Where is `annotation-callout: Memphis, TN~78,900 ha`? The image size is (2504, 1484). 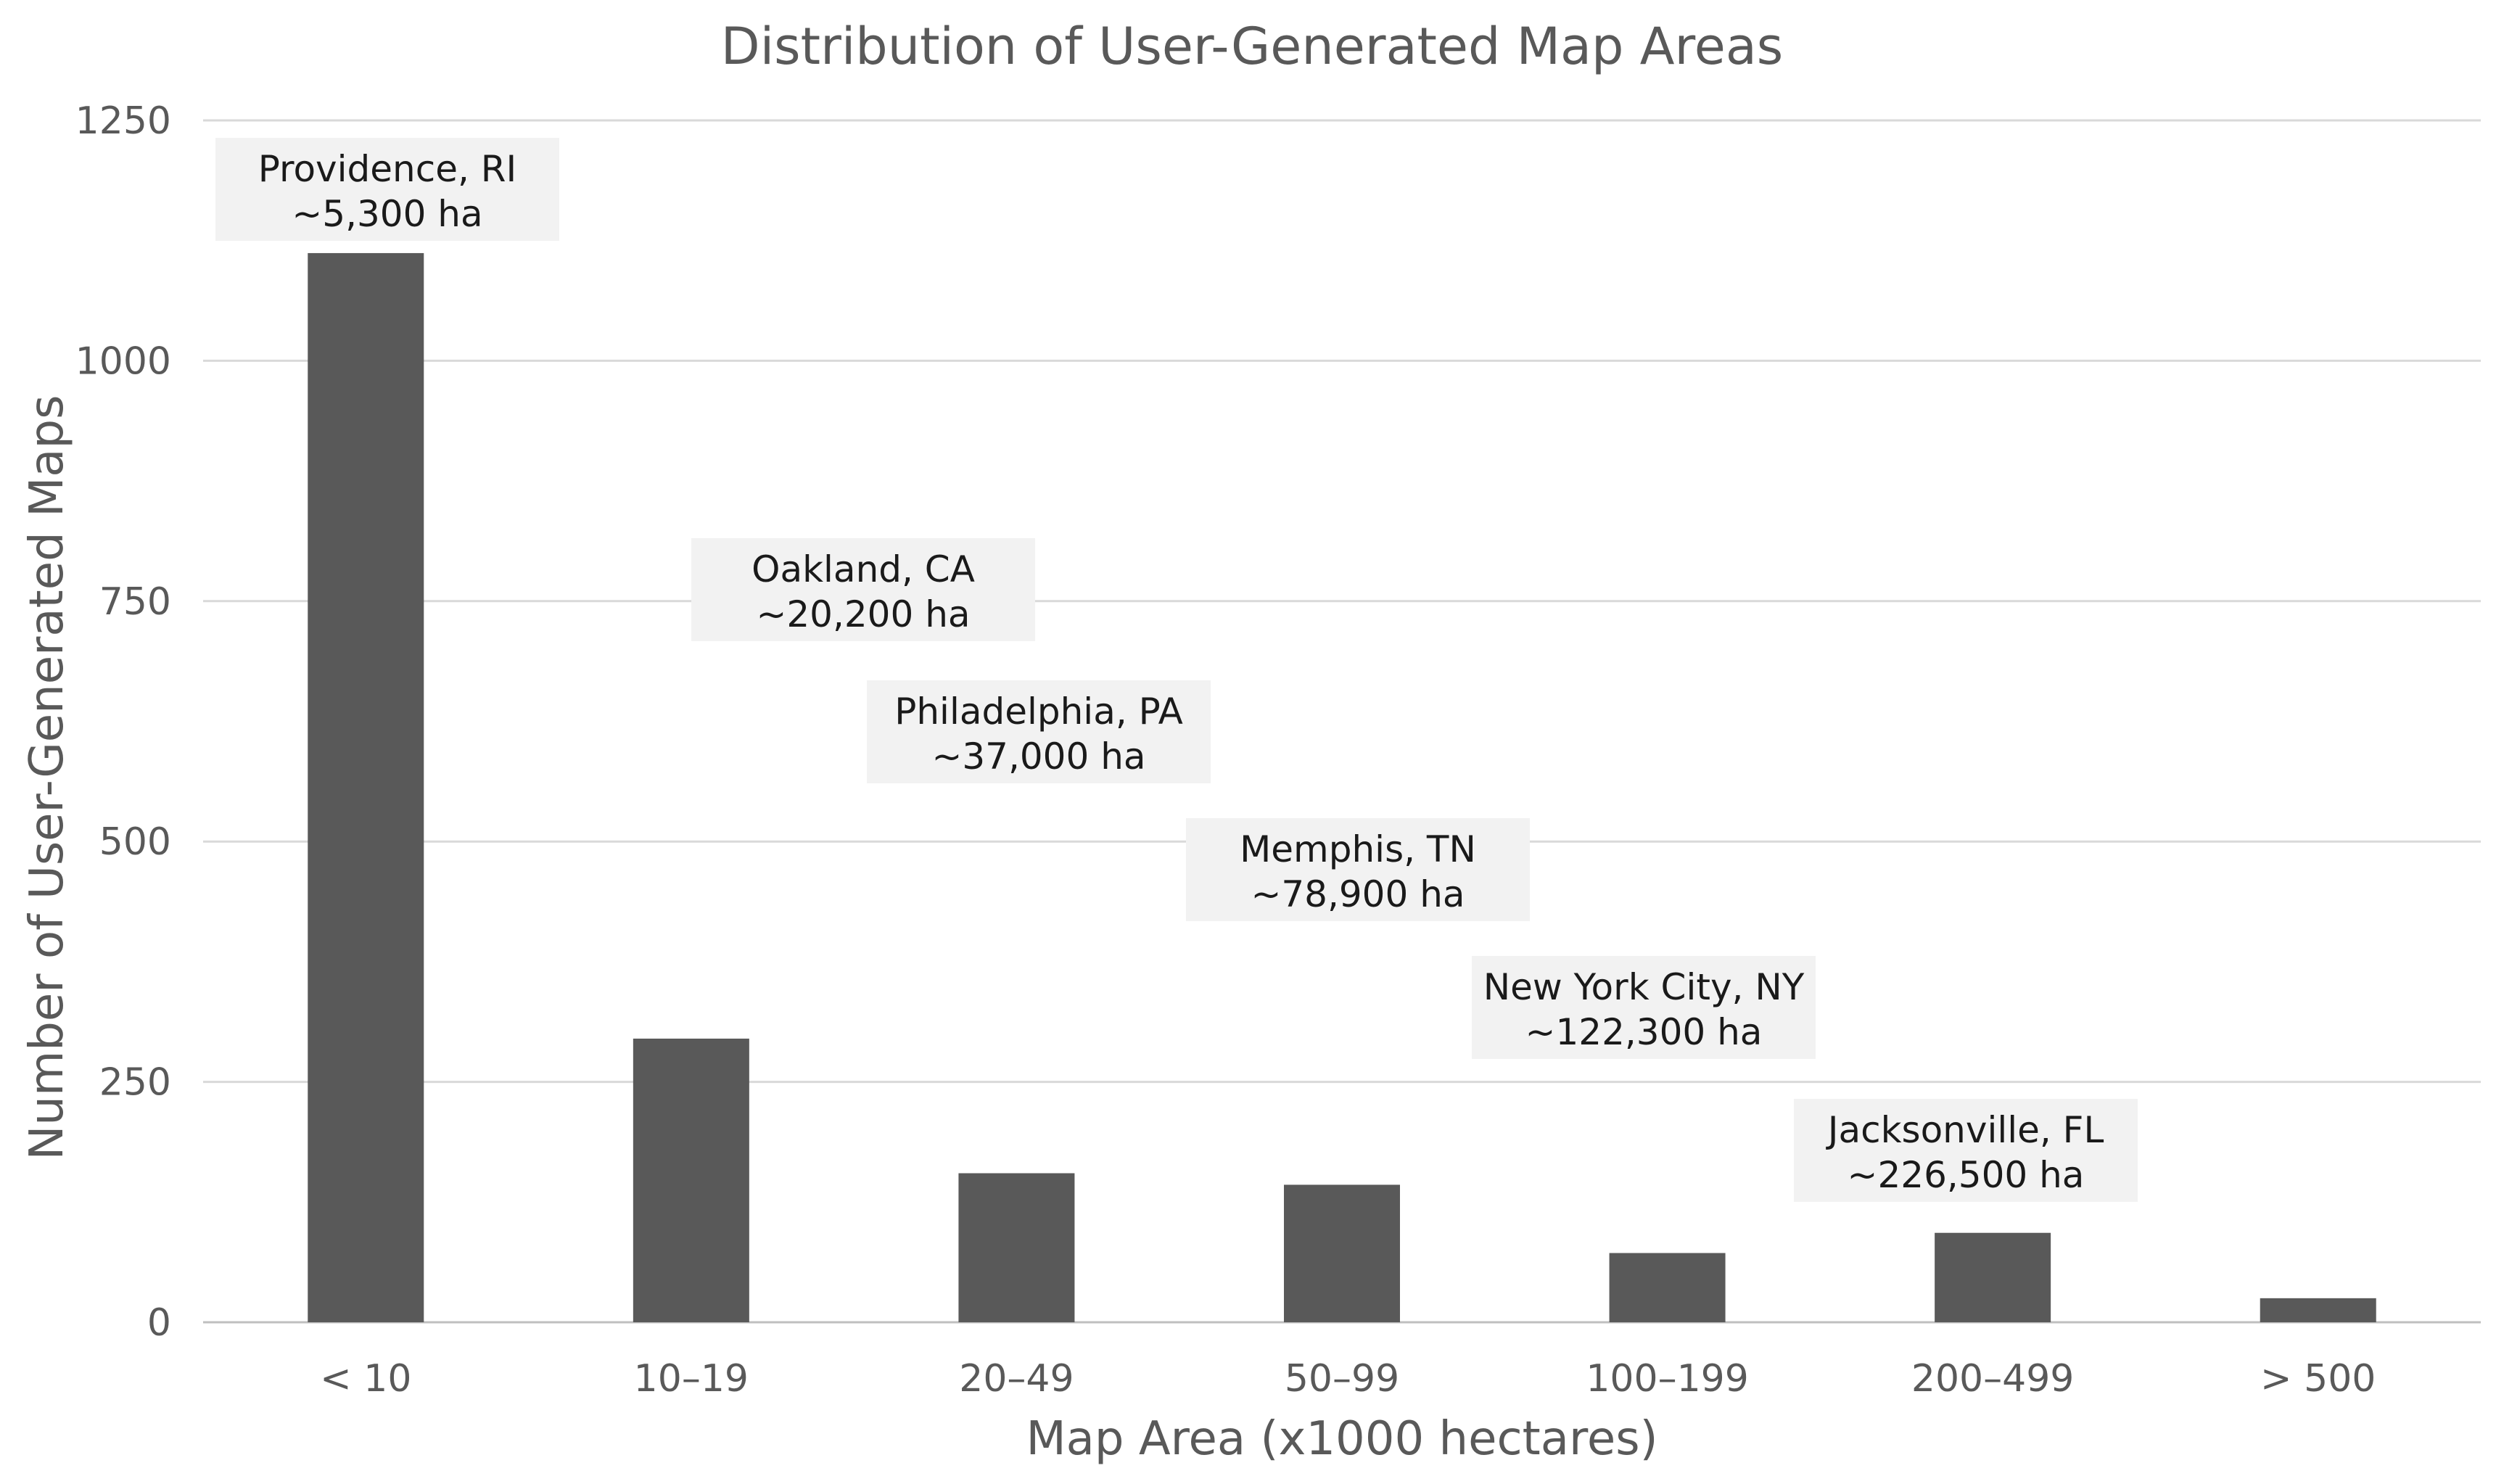
annotation-callout: Memphis, TN~78,900 ha is located at coordinates (1358, 870).